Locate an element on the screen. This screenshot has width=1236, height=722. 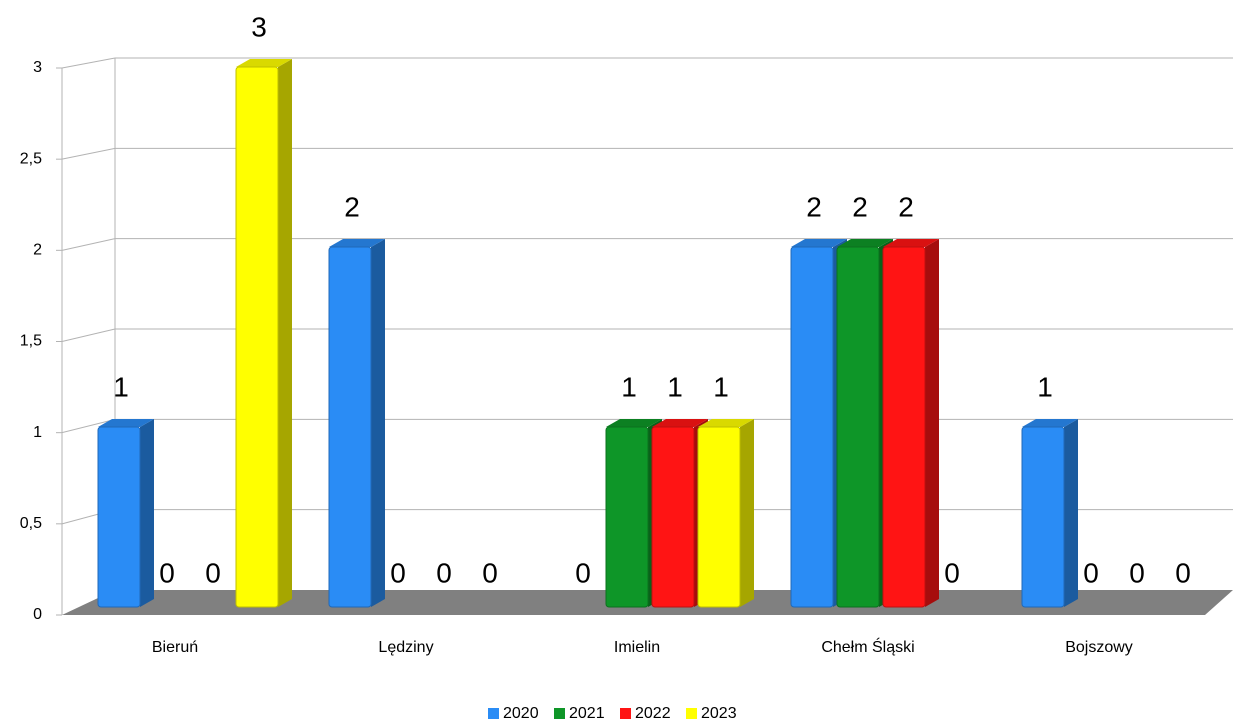
x-tick-label: Bieruń is located at coordinates (175, 647).